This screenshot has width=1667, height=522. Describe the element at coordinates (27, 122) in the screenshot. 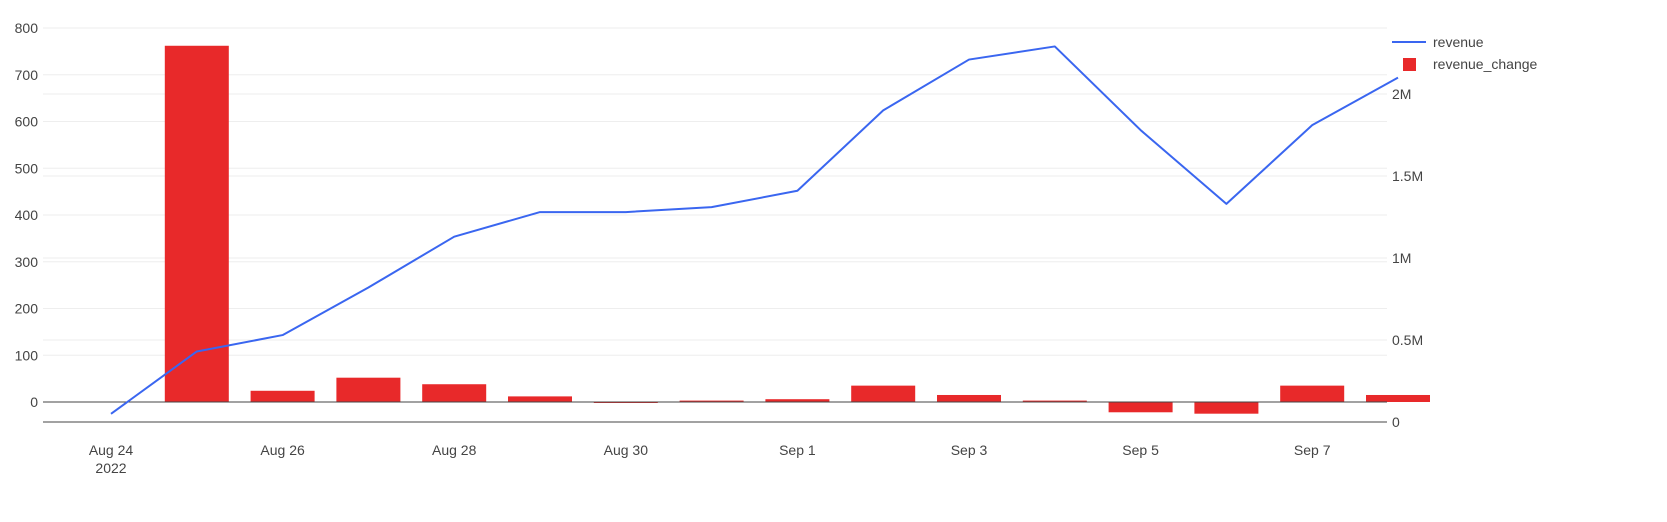

I see `left-tick-label: 600` at that location.